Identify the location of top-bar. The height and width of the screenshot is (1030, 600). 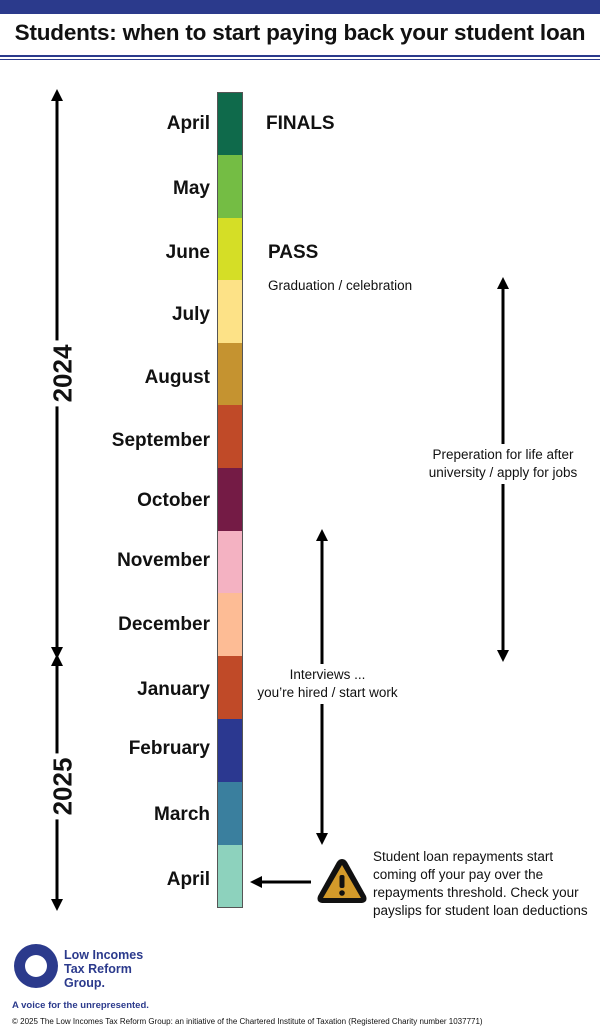
(300, 7).